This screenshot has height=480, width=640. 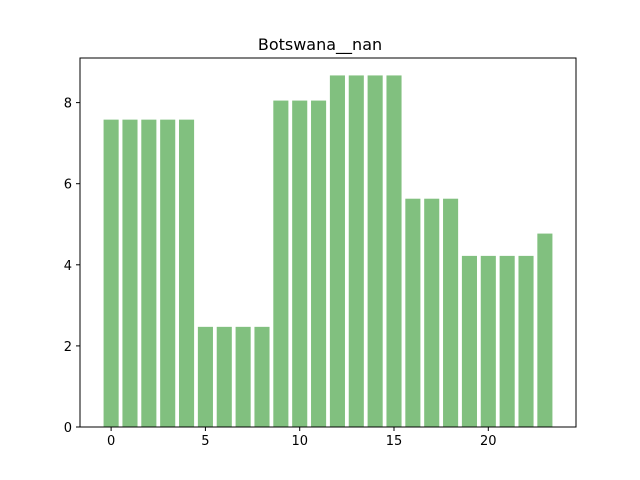 What do you see at coordinates (488, 441) in the screenshot?
I see `x-tick-label: 20` at bounding box center [488, 441].